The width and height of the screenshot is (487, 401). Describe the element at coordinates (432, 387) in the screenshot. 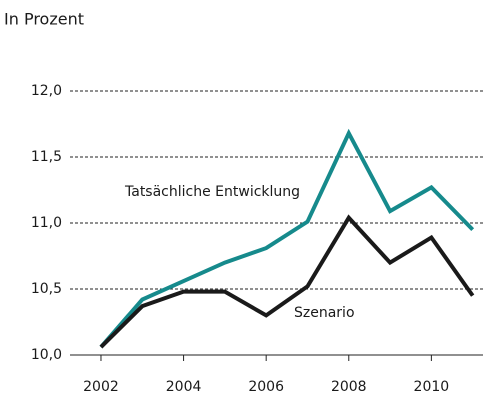

I see `x-tick-label: 2010` at that location.